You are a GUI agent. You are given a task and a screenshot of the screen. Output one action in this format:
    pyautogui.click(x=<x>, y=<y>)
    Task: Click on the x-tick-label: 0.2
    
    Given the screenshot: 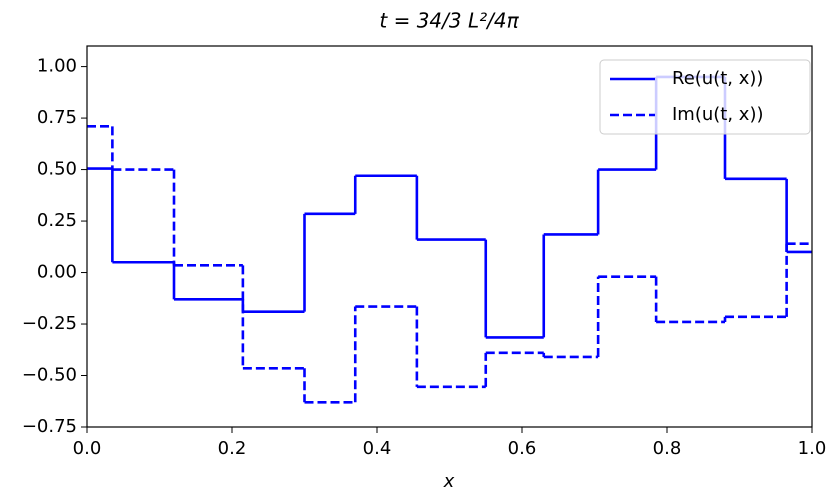 What is the action you would take?
    pyautogui.click(x=232, y=448)
    